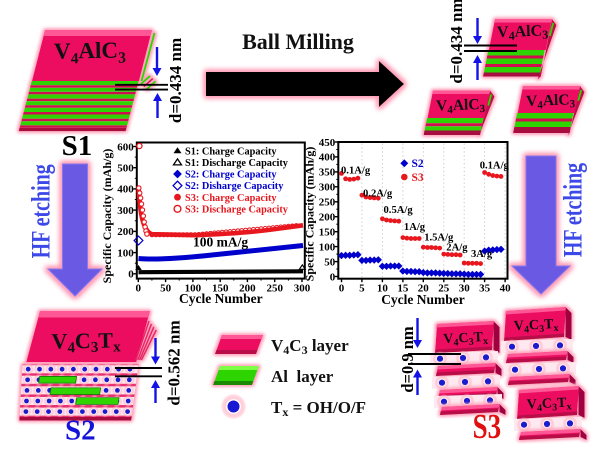  I want to click on svg-text: 600, so click(125, 147).